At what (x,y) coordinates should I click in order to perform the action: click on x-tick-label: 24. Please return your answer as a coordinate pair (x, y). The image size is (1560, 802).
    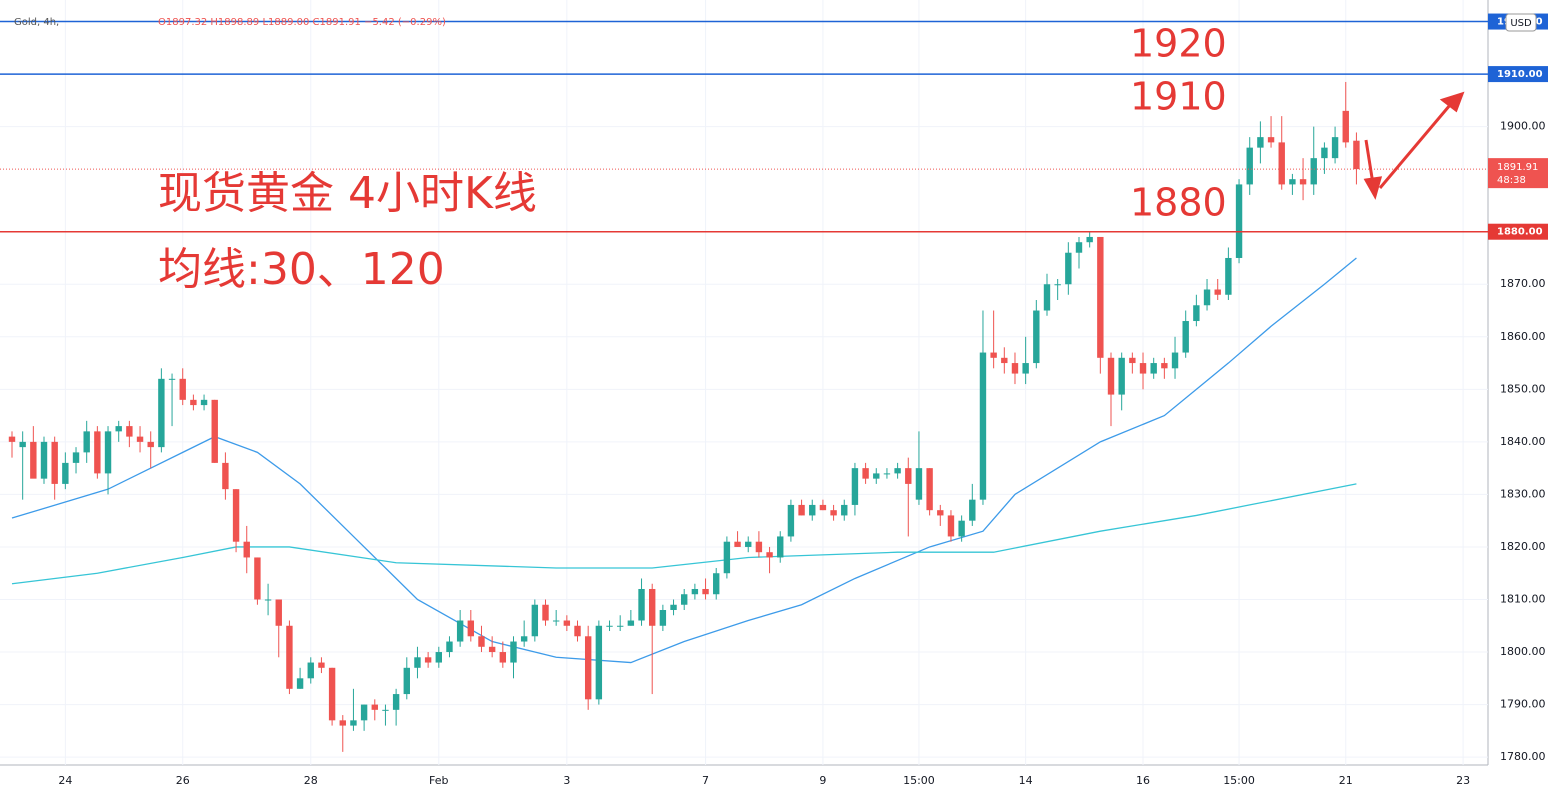
    Looking at the image, I should click on (65, 780).